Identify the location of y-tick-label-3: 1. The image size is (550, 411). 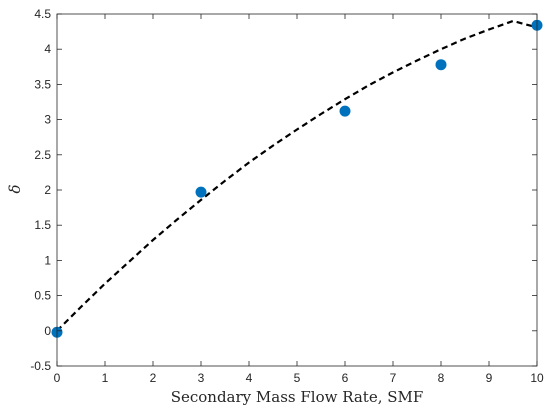
(47, 260).